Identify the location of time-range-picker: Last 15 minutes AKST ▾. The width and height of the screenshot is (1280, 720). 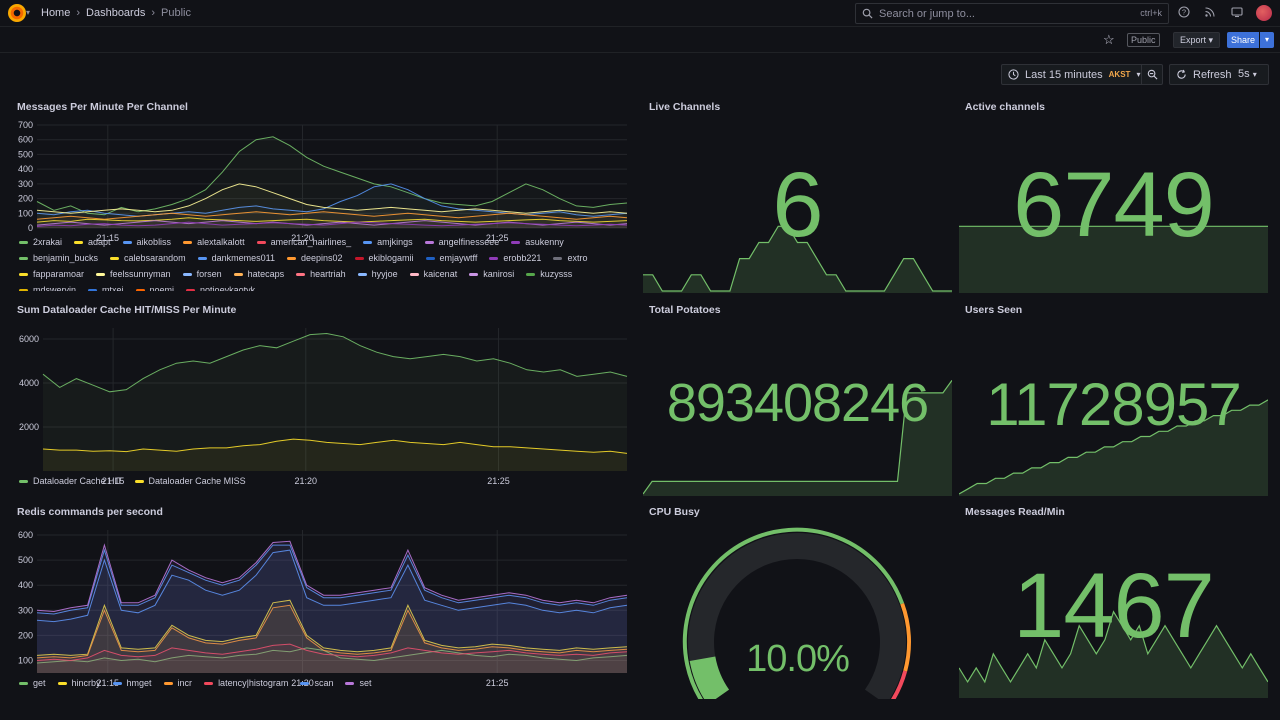
(1082, 74).